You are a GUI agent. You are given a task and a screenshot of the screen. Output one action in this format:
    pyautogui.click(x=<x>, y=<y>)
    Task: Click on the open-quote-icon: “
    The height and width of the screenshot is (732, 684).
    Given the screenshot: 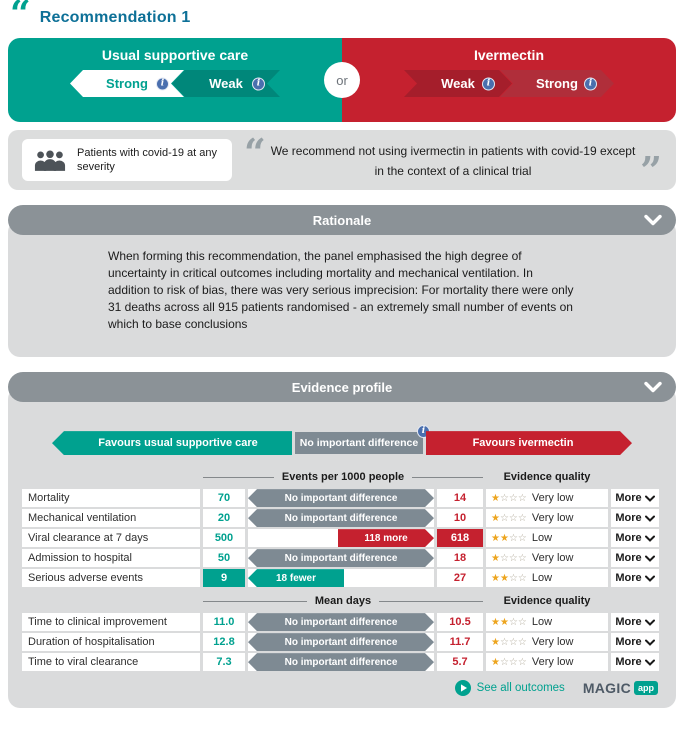 What is the action you would take?
    pyautogui.click(x=255, y=153)
    